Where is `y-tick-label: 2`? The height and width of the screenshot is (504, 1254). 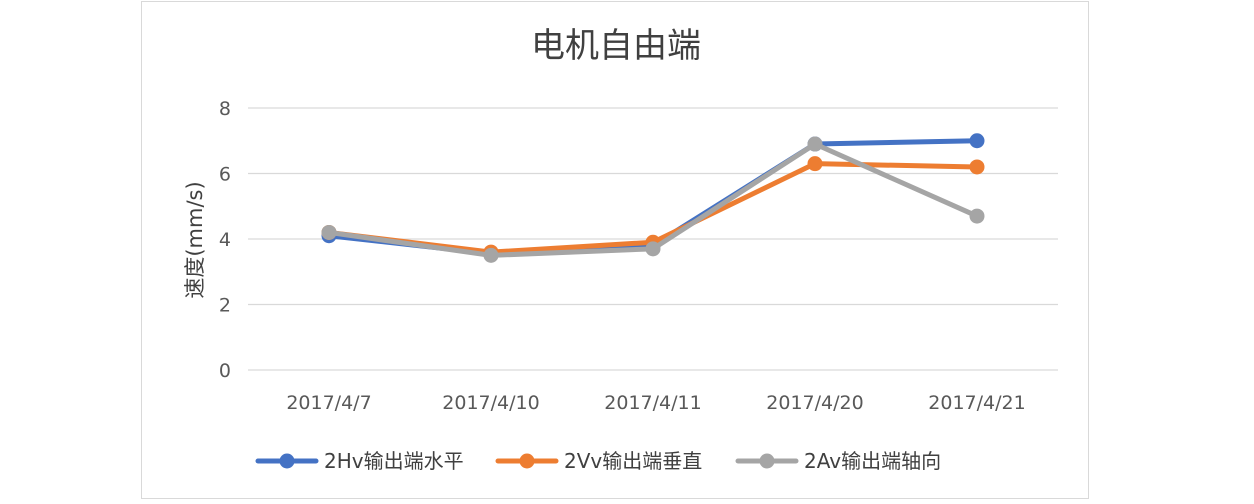
y-tick-label: 2 is located at coordinates (225, 306).